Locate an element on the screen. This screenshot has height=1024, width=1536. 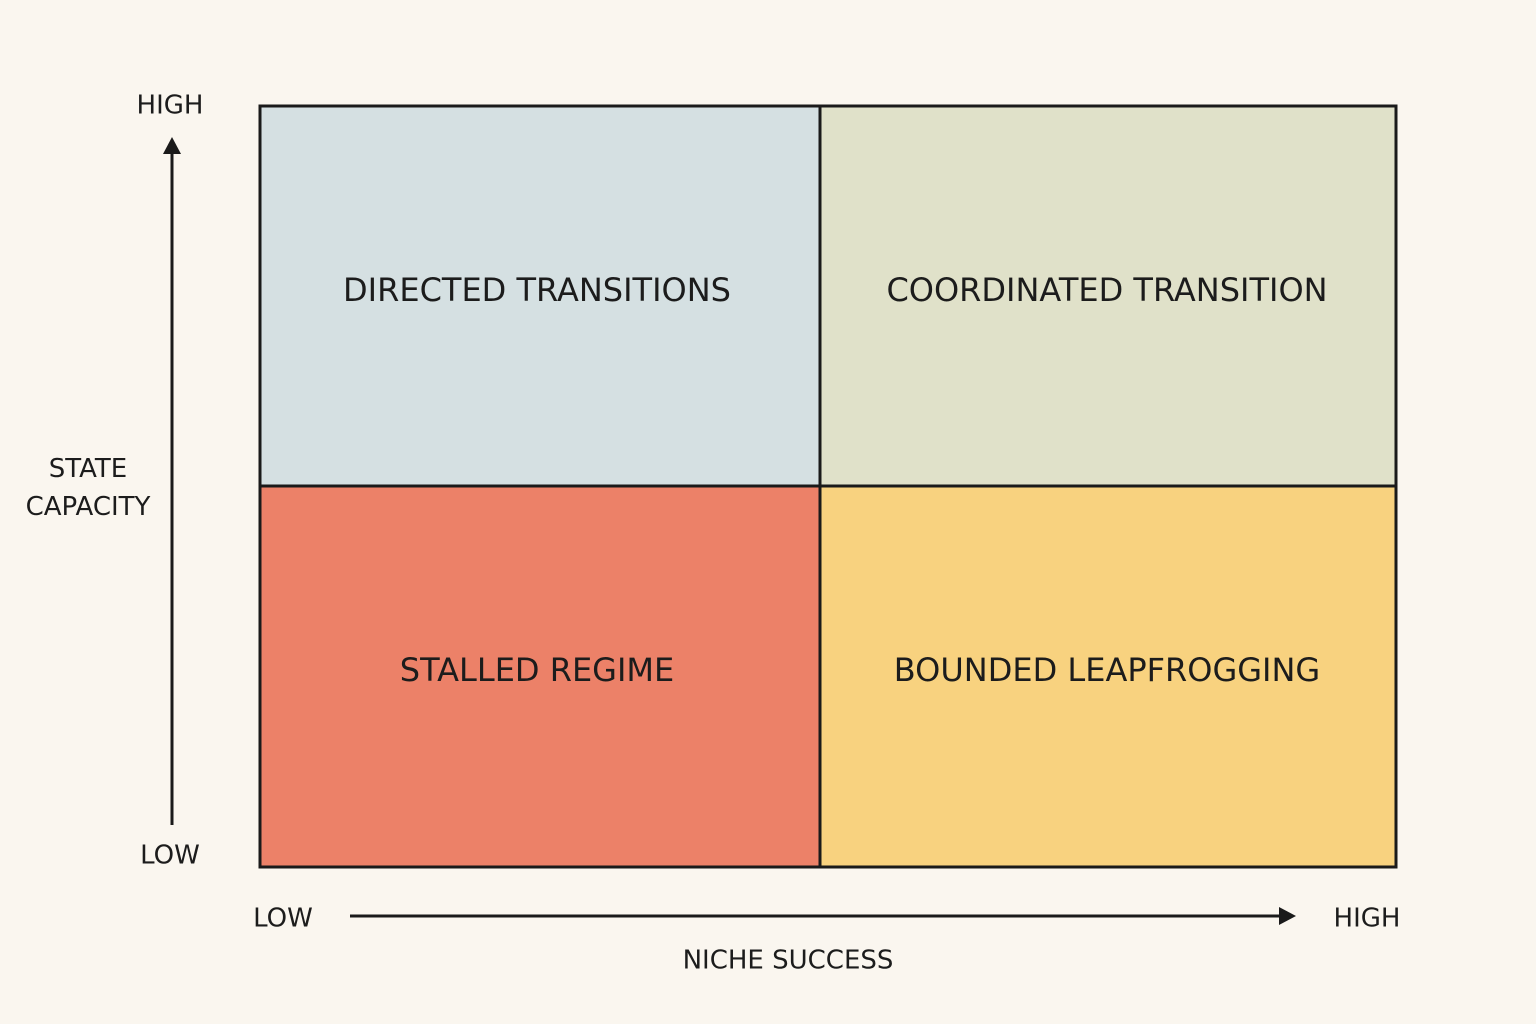
x-high: HIGH is located at coordinates (1367, 919).